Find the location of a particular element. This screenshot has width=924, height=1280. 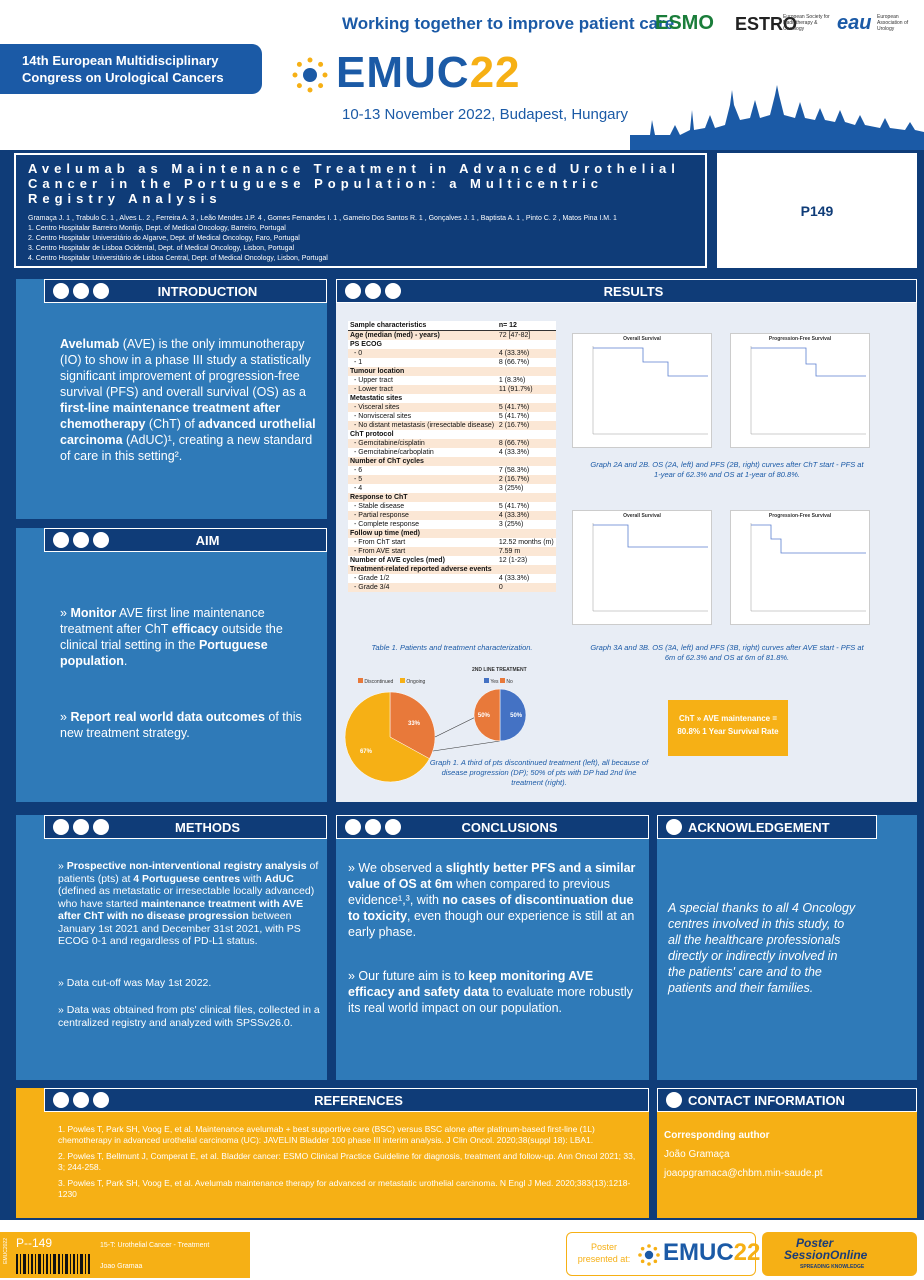

table-cell-label: - 4 is located at coordinates (358, 488).